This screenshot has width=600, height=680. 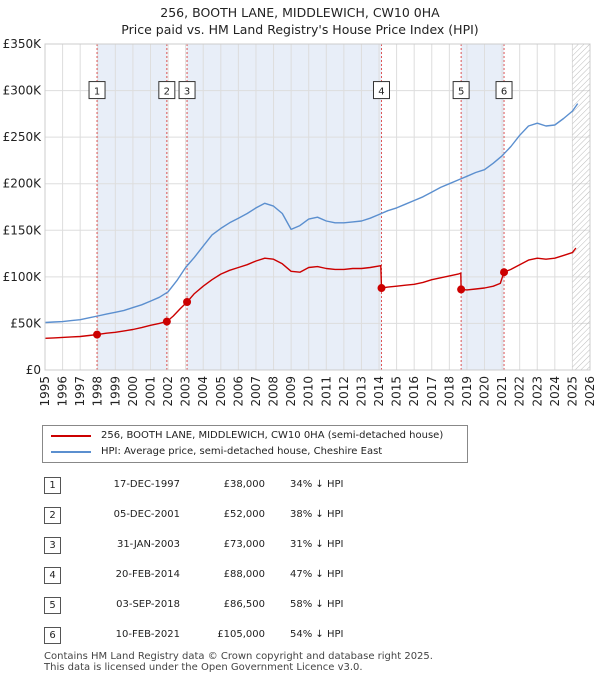 I want to click on x-tick-label: 2018, so click(x=449, y=391).